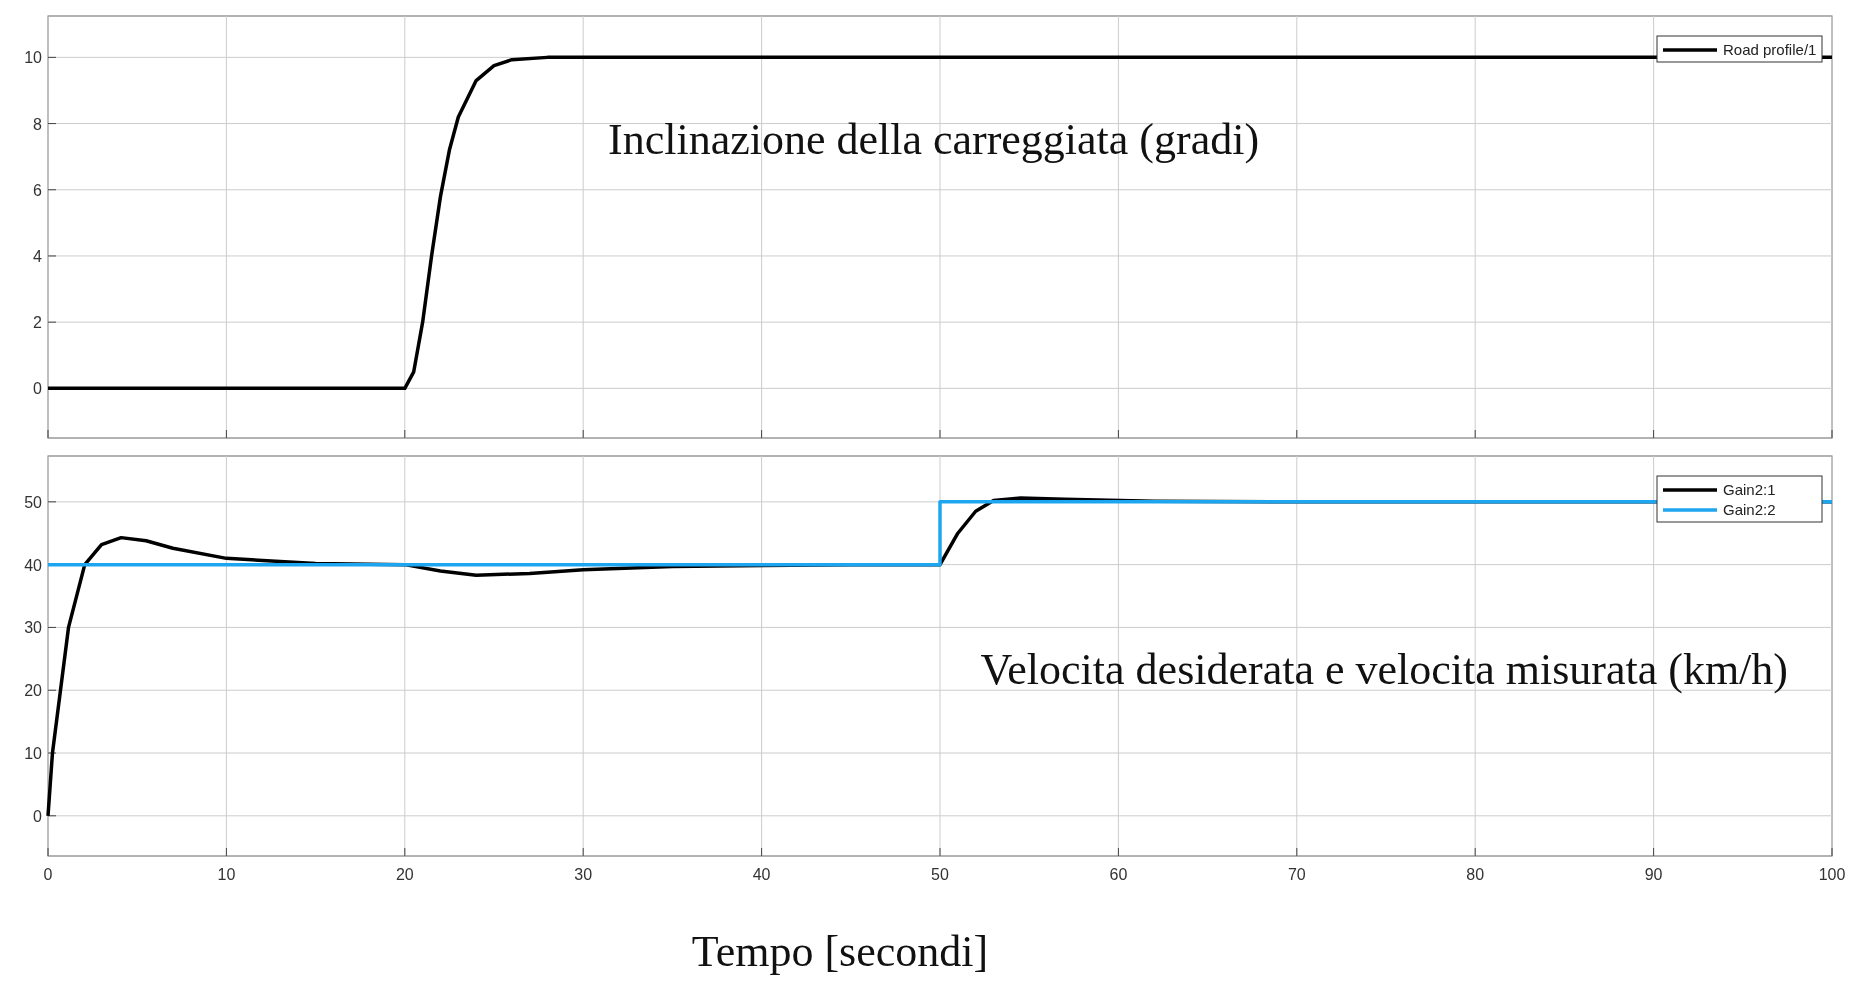 The image size is (1864, 986). Describe the element at coordinates (33, 502) in the screenshot. I see `y-tick-label: 50` at that location.